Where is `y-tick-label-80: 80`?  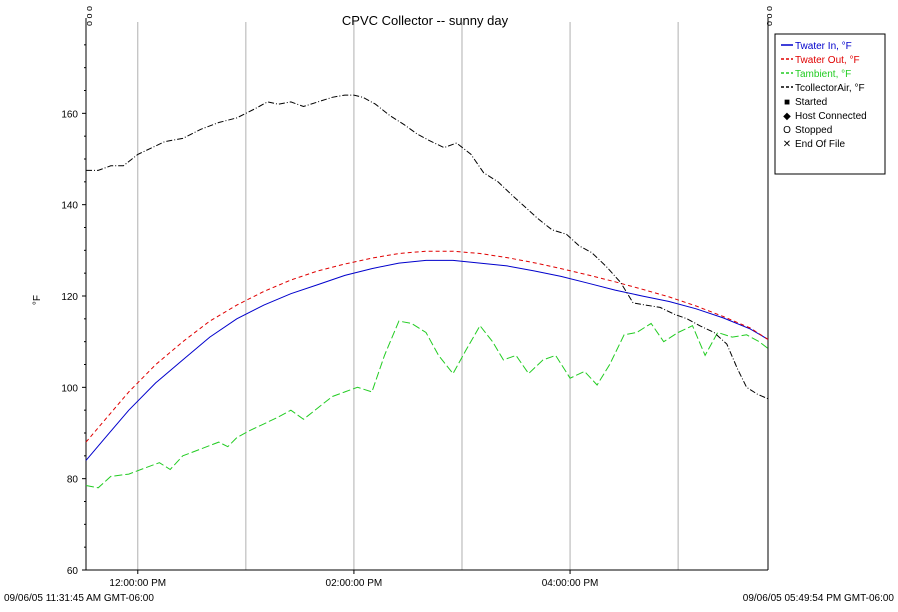
y-tick-label-80: 80 is located at coordinates (73, 480).